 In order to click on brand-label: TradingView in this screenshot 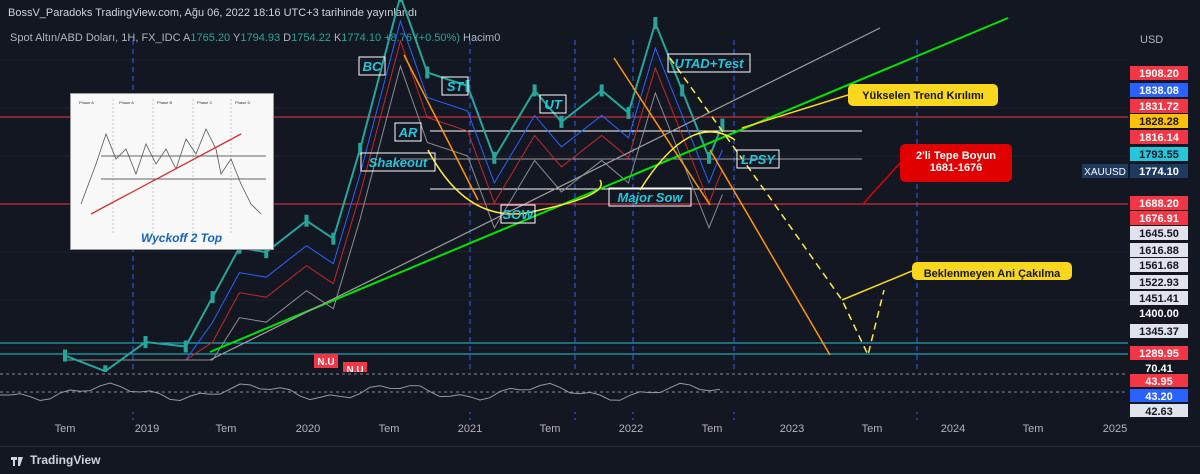, I will do `click(65, 460)`.